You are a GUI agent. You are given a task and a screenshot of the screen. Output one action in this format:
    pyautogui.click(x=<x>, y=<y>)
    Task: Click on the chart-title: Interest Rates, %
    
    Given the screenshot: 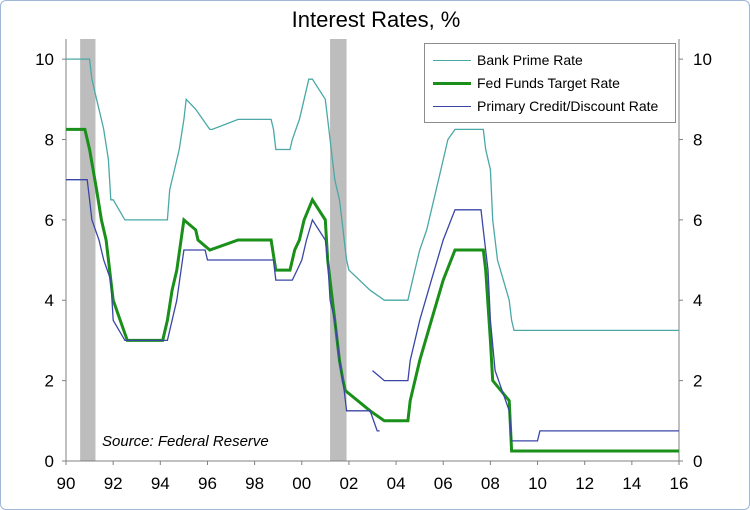 What is the action you would take?
    pyautogui.click(x=376, y=19)
    